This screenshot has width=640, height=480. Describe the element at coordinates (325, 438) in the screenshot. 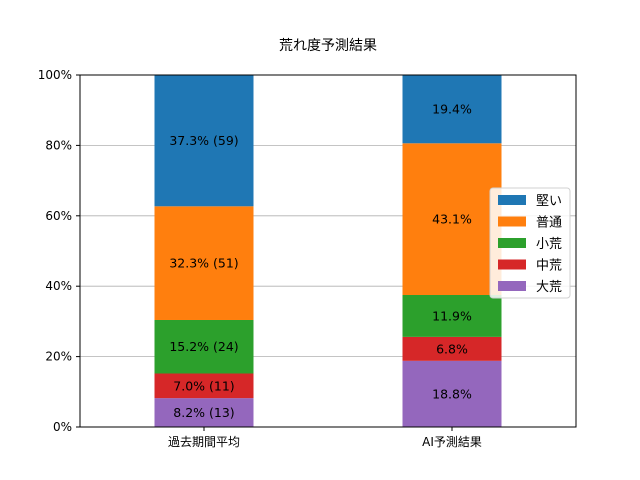

I see `x-axis: 過去期間平均 AI予測結果` at that location.